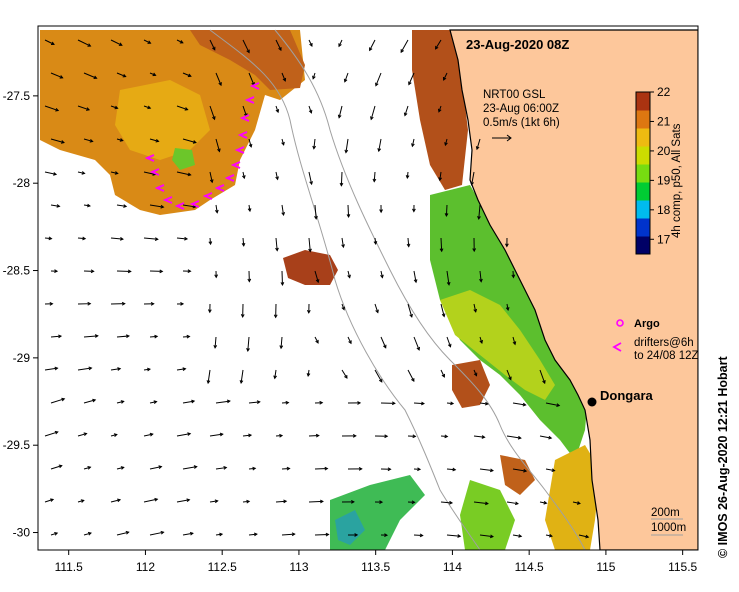 Image resolution: width=739 pixels, height=592 pixels. What do you see at coordinates (664, 151) in the screenshot?
I see `colorbar-tick-label: 20` at bounding box center [664, 151].